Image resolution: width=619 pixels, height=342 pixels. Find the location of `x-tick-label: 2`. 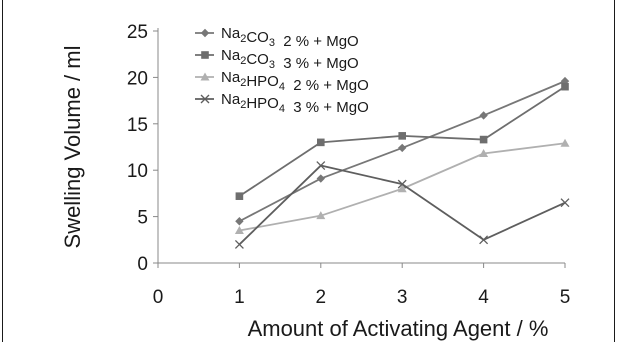

x-tick-label: 2 is located at coordinates (321, 297).